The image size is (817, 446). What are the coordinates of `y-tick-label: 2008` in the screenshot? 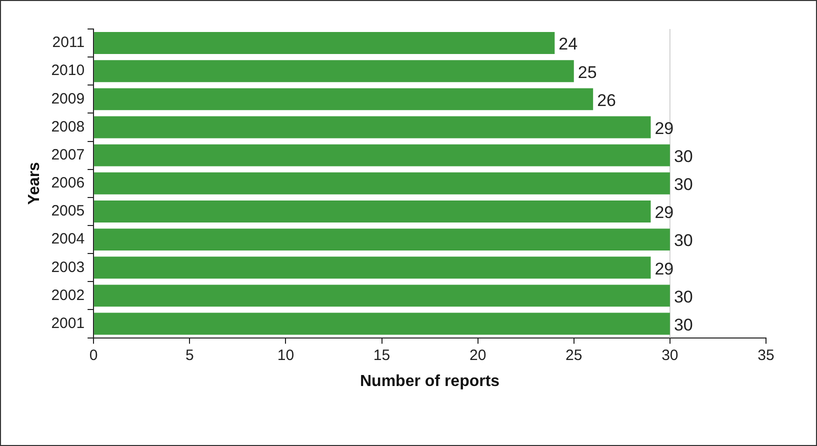 It's located at (68, 127).